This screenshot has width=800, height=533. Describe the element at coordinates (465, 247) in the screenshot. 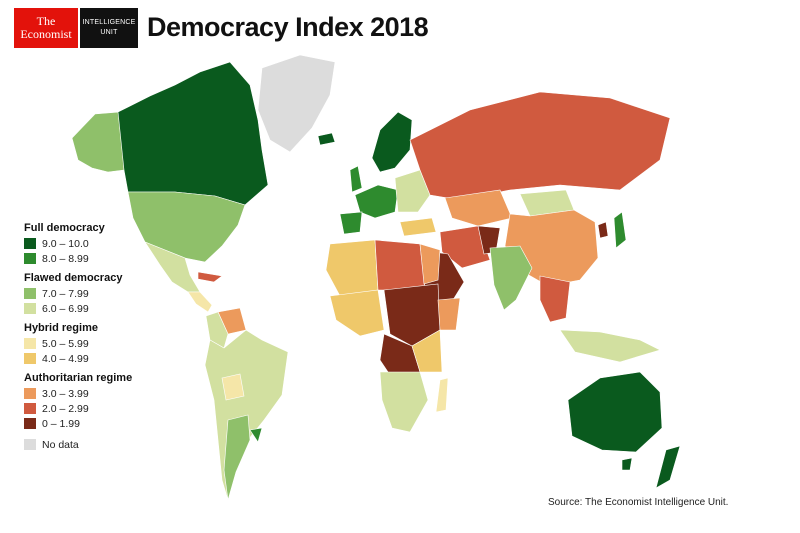

I see `iran` at that location.